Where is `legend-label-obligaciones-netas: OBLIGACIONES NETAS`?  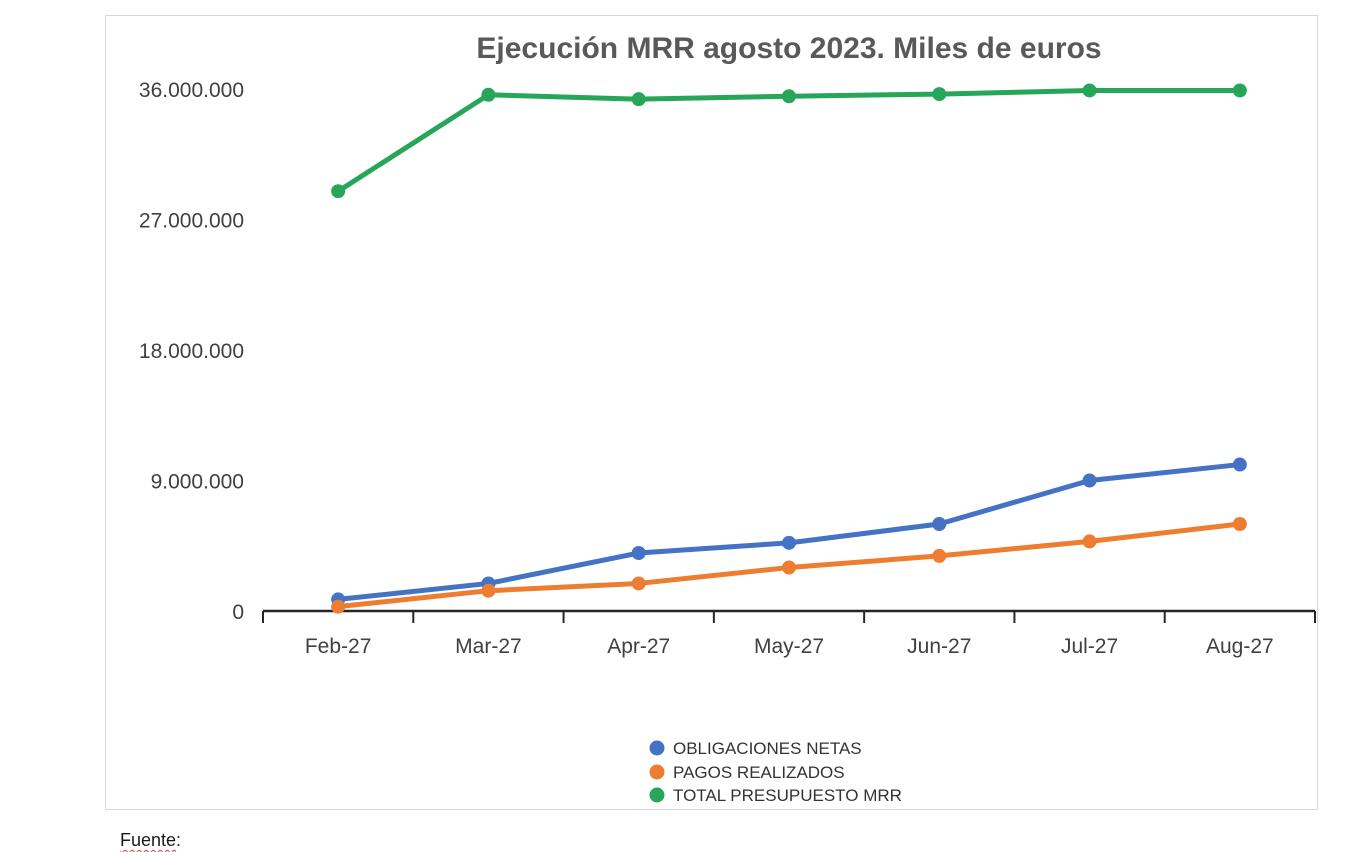
legend-label-obligaciones-netas: OBLIGACIONES NETAS is located at coordinates (767, 748).